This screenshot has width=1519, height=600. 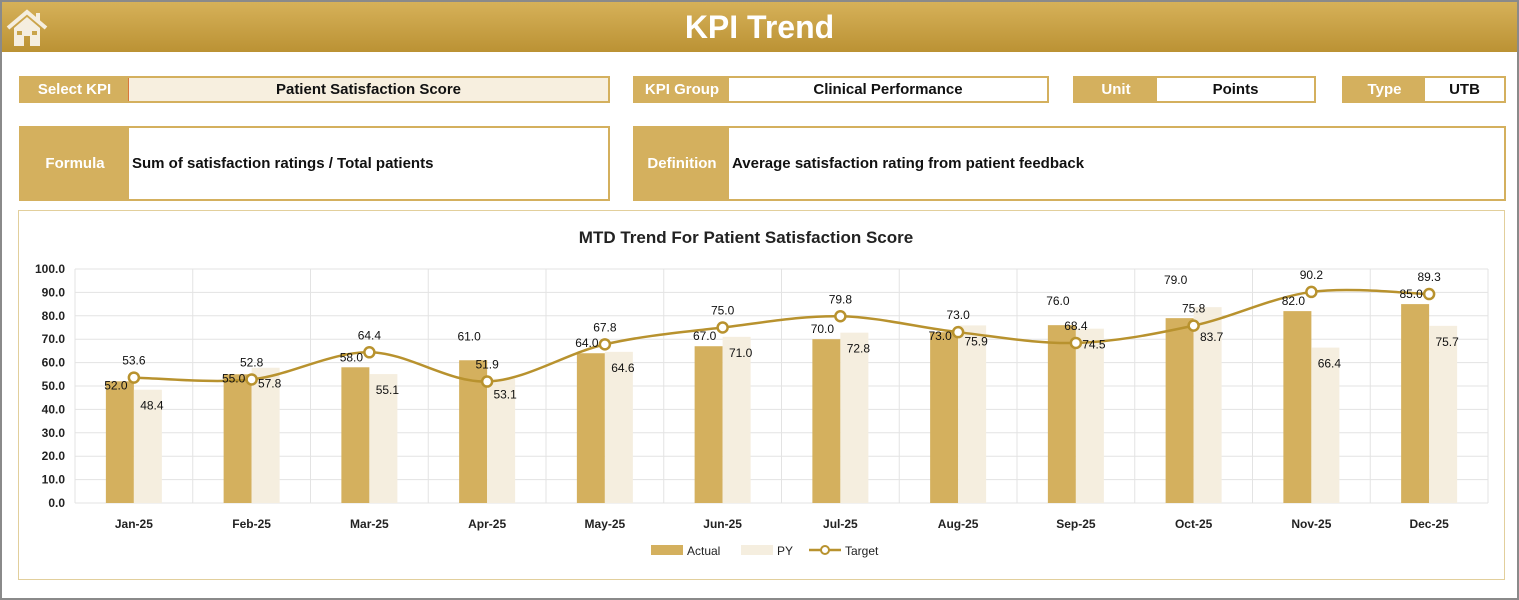 I want to click on y-tick-label: 70.0, so click(x=54, y=339).